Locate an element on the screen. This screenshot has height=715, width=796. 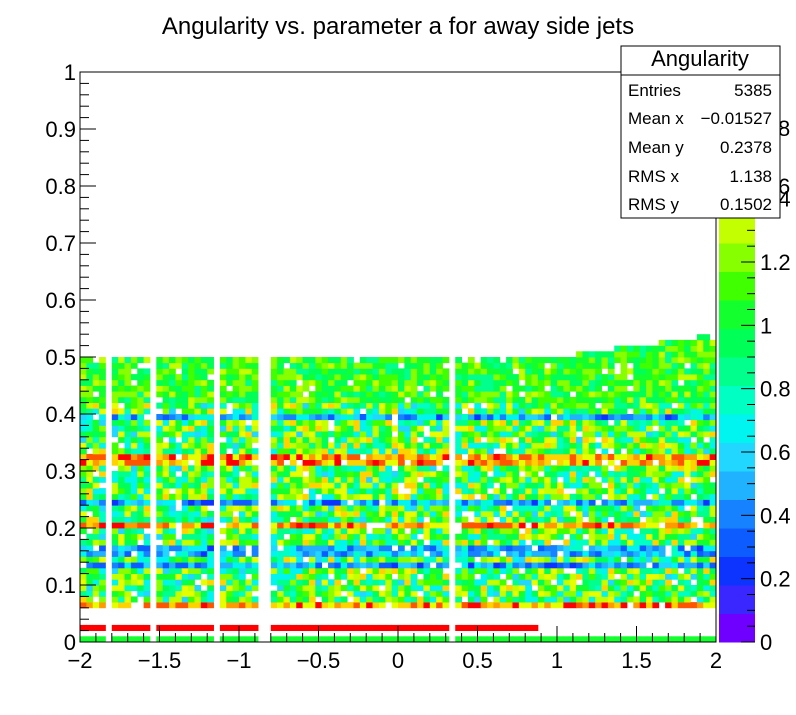
stats-label-entries: Entries is located at coordinates (654, 90).